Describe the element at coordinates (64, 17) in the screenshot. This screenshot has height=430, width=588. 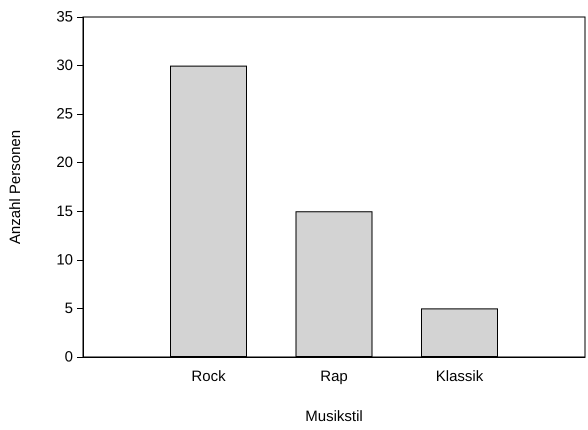
I see `y-tick-label: 35` at that location.